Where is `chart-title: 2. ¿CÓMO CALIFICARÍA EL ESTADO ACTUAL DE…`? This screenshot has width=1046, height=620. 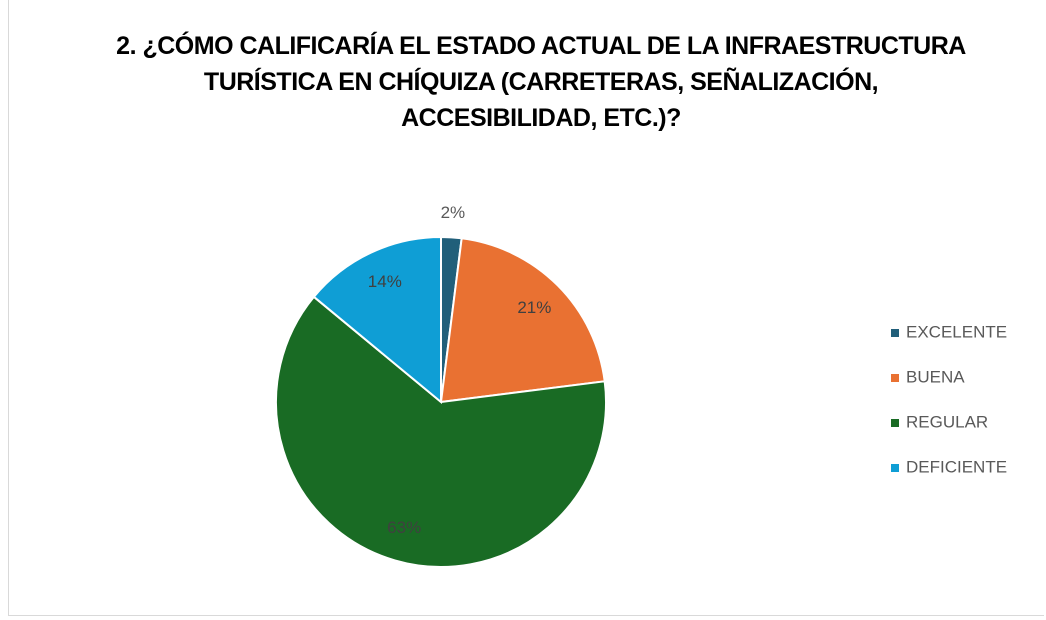 chart-title: 2. ¿CÓMO CALIFICARÍA EL ESTADO ACTUAL DE… is located at coordinates (541, 82).